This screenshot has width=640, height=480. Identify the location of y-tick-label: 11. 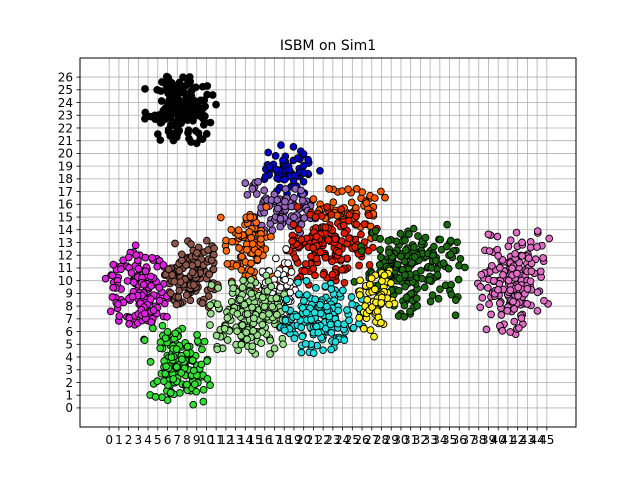
(65, 268).